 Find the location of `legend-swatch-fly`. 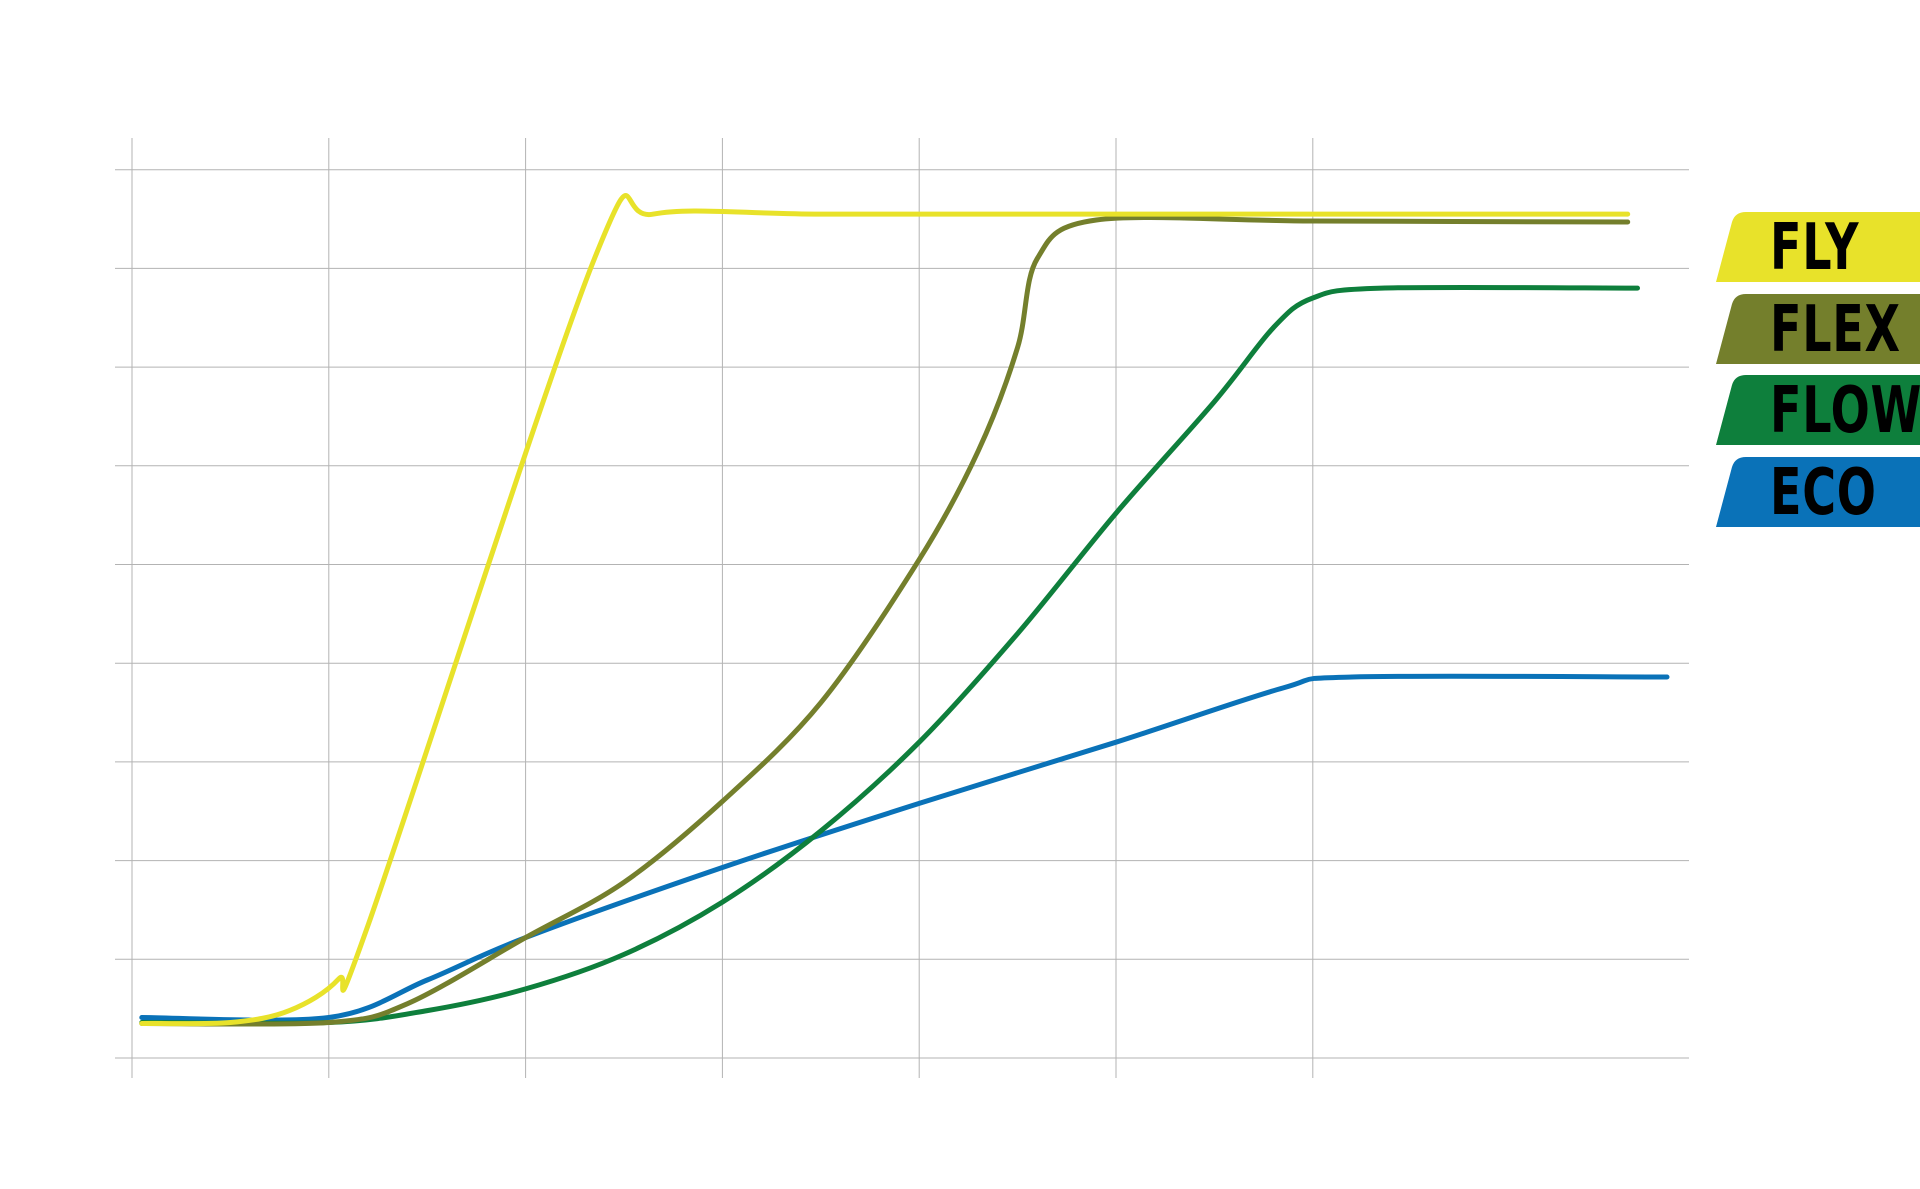

legend-swatch-fly is located at coordinates (1818, 247).